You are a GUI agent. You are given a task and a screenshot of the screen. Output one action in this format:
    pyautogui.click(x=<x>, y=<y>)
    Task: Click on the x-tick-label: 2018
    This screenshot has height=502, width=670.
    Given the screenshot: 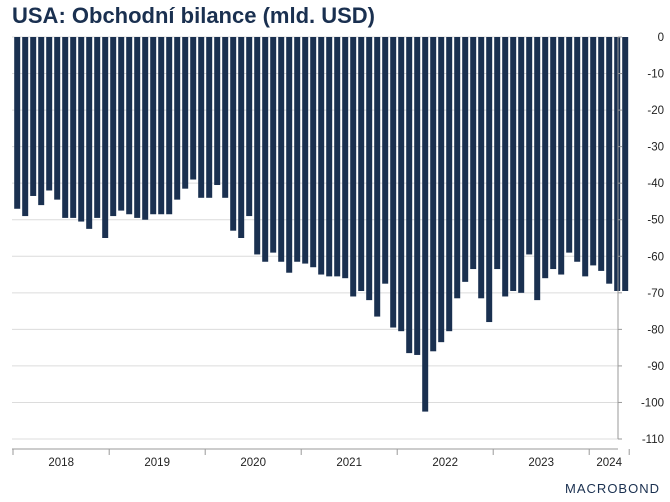 What is the action you would take?
    pyautogui.click(x=61, y=463)
    